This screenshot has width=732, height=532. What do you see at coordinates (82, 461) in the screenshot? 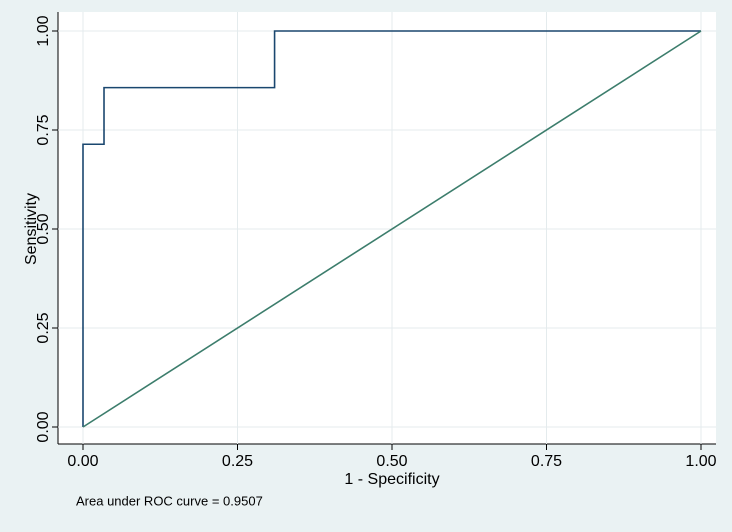
I see `x-tick-label: 0.00` at bounding box center [82, 461].